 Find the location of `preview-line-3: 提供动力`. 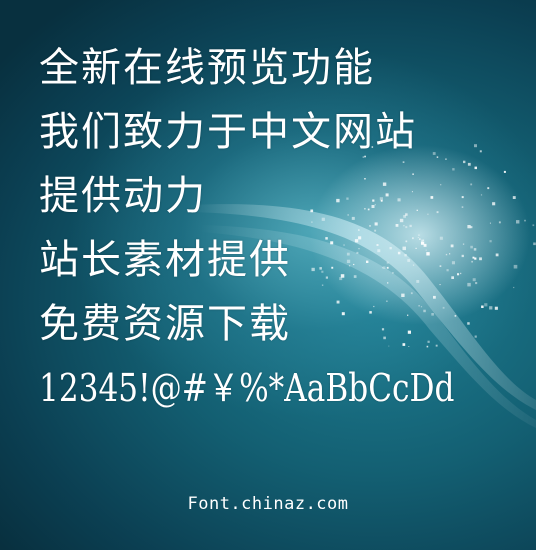

preview-line-3: 提供动力 is located at coordinates (123, 196).